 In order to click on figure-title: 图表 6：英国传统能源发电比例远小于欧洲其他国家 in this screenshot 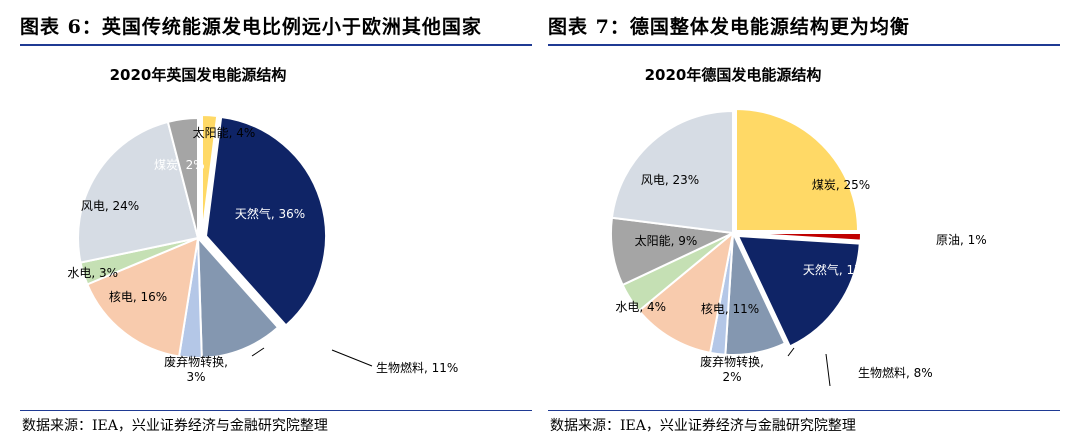, I will do `click(251, 27)`.